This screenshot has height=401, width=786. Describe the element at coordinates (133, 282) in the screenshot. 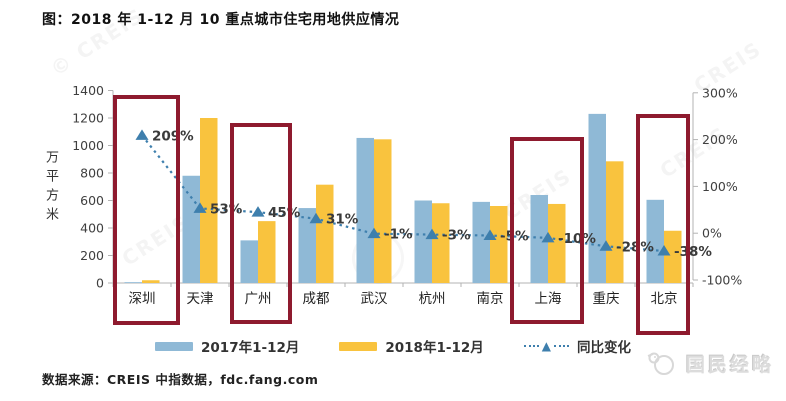

I see `bar-2017-深圳` at that location.